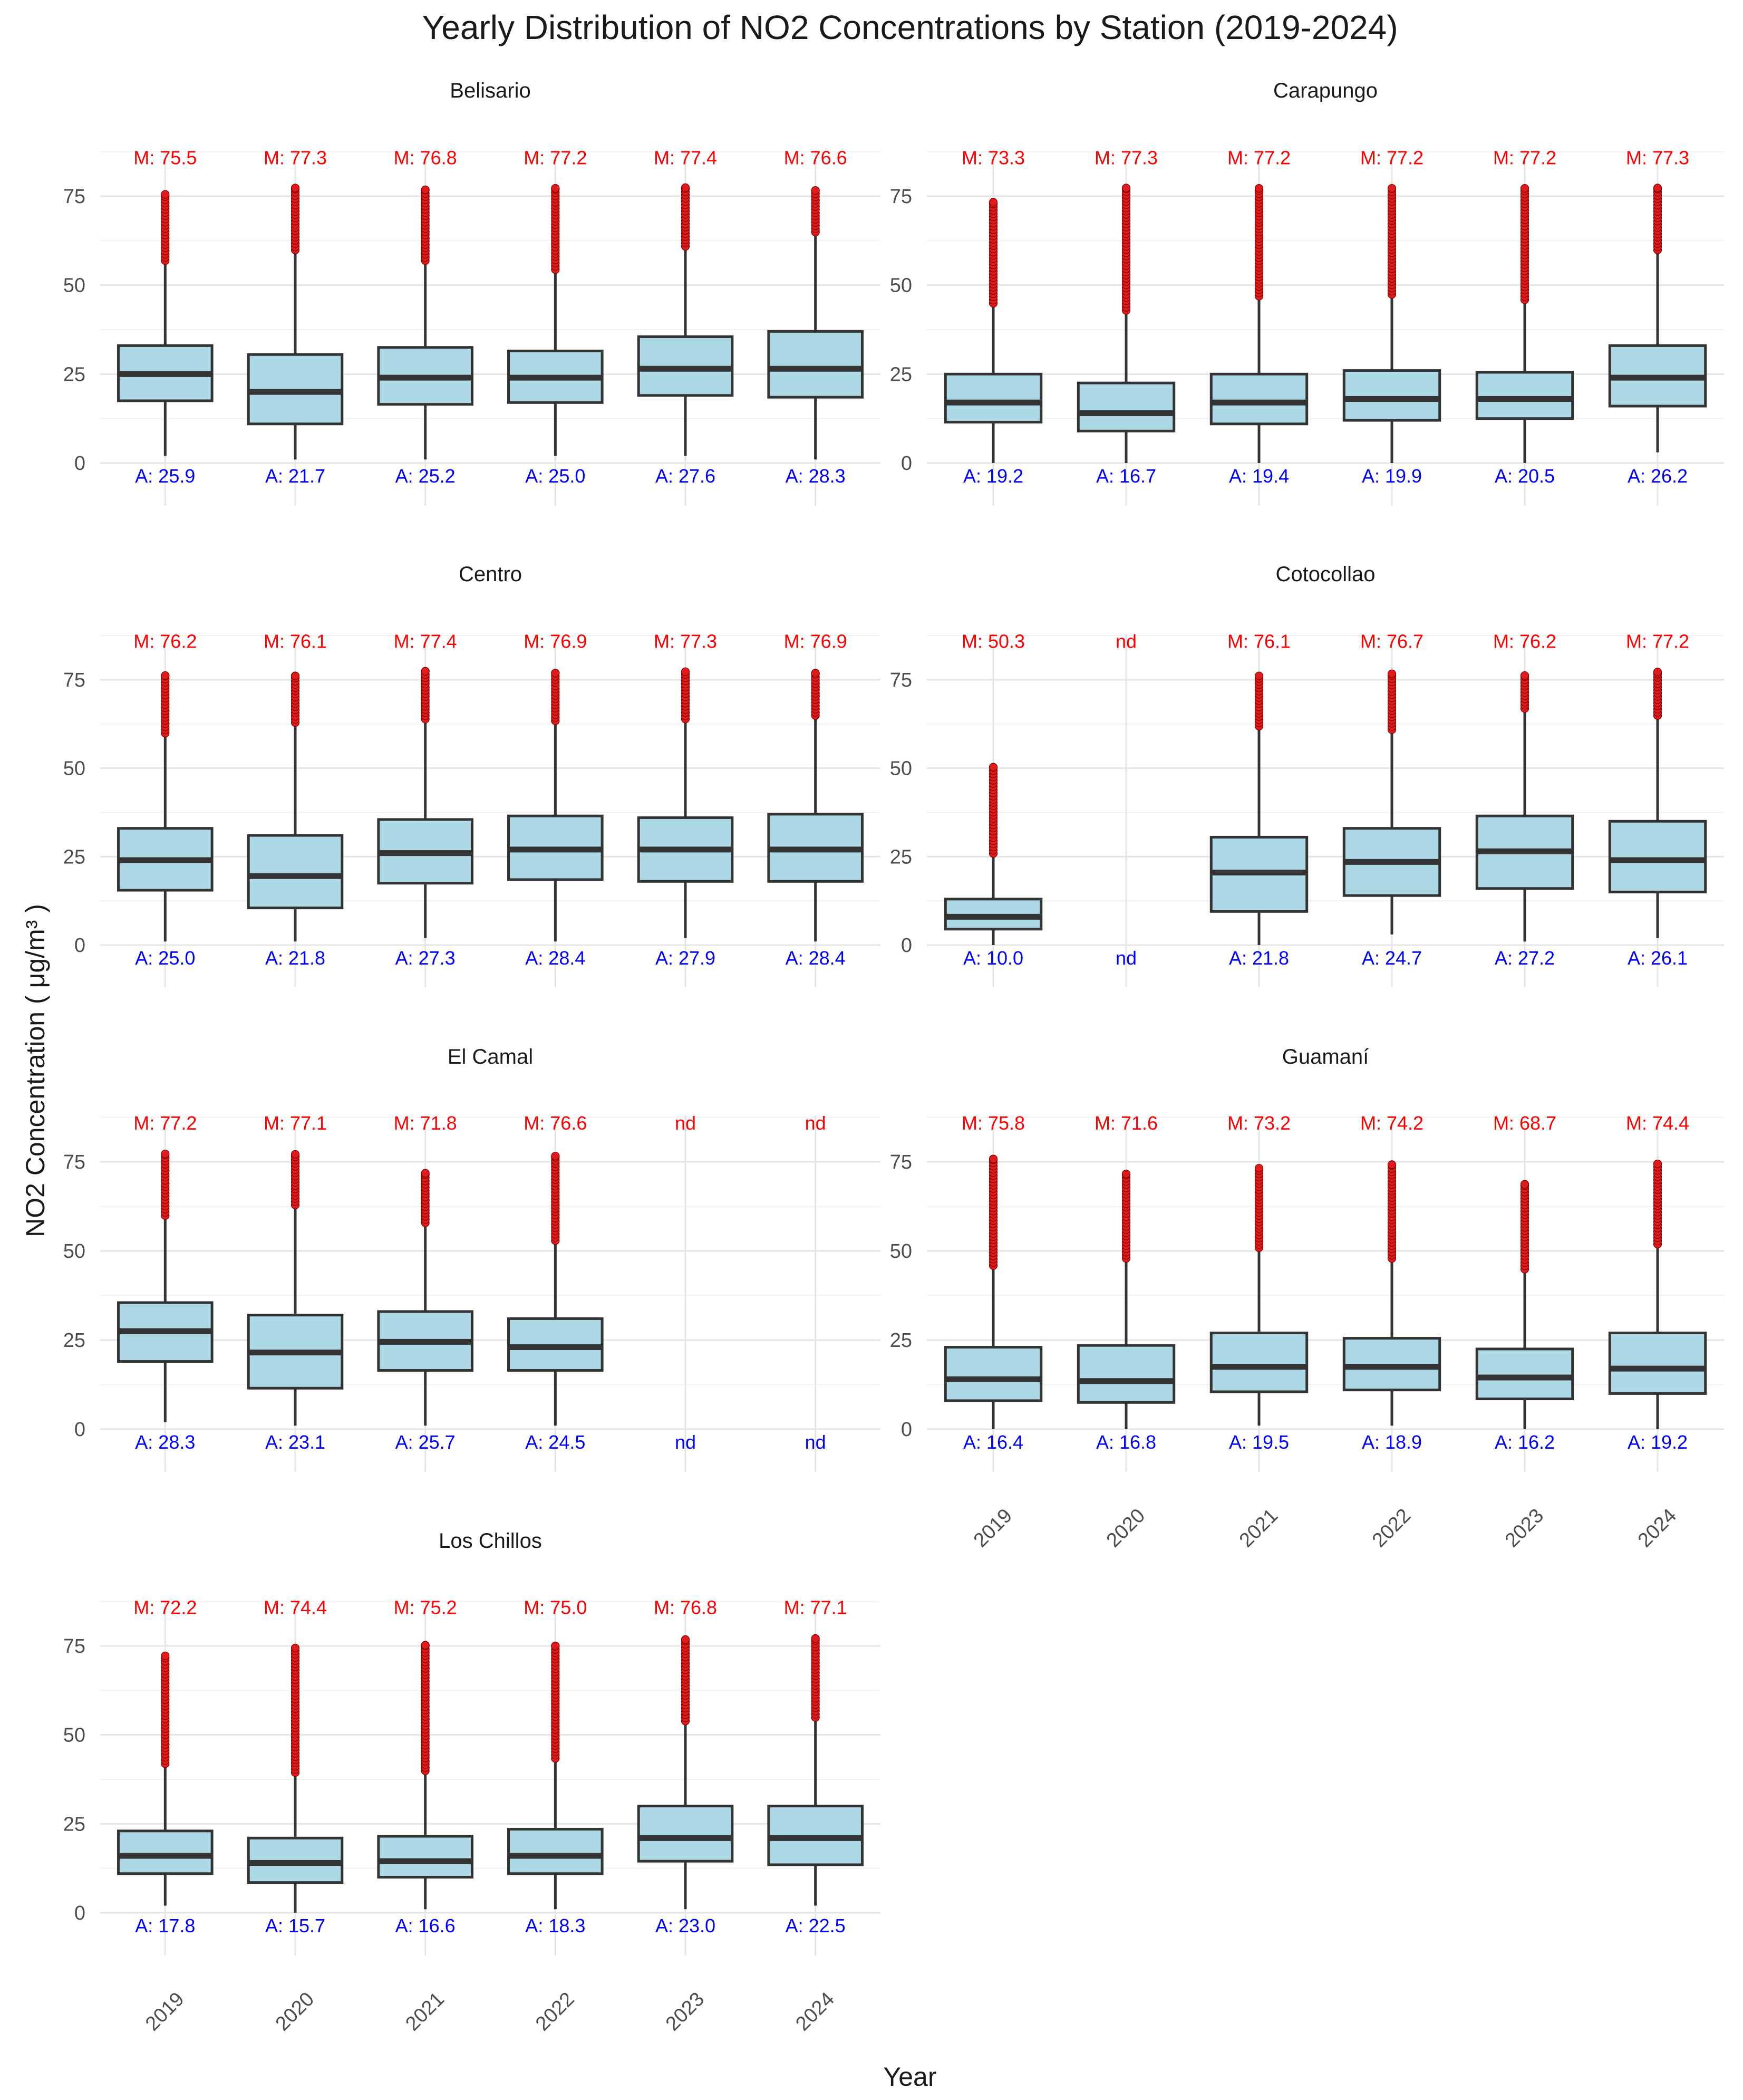 This screenshot has width=1743, height=2100. What do you see at coordinates (1126, 641) in the screenshot?
I see `max-label: nd` at bounding box center [1126, 641].